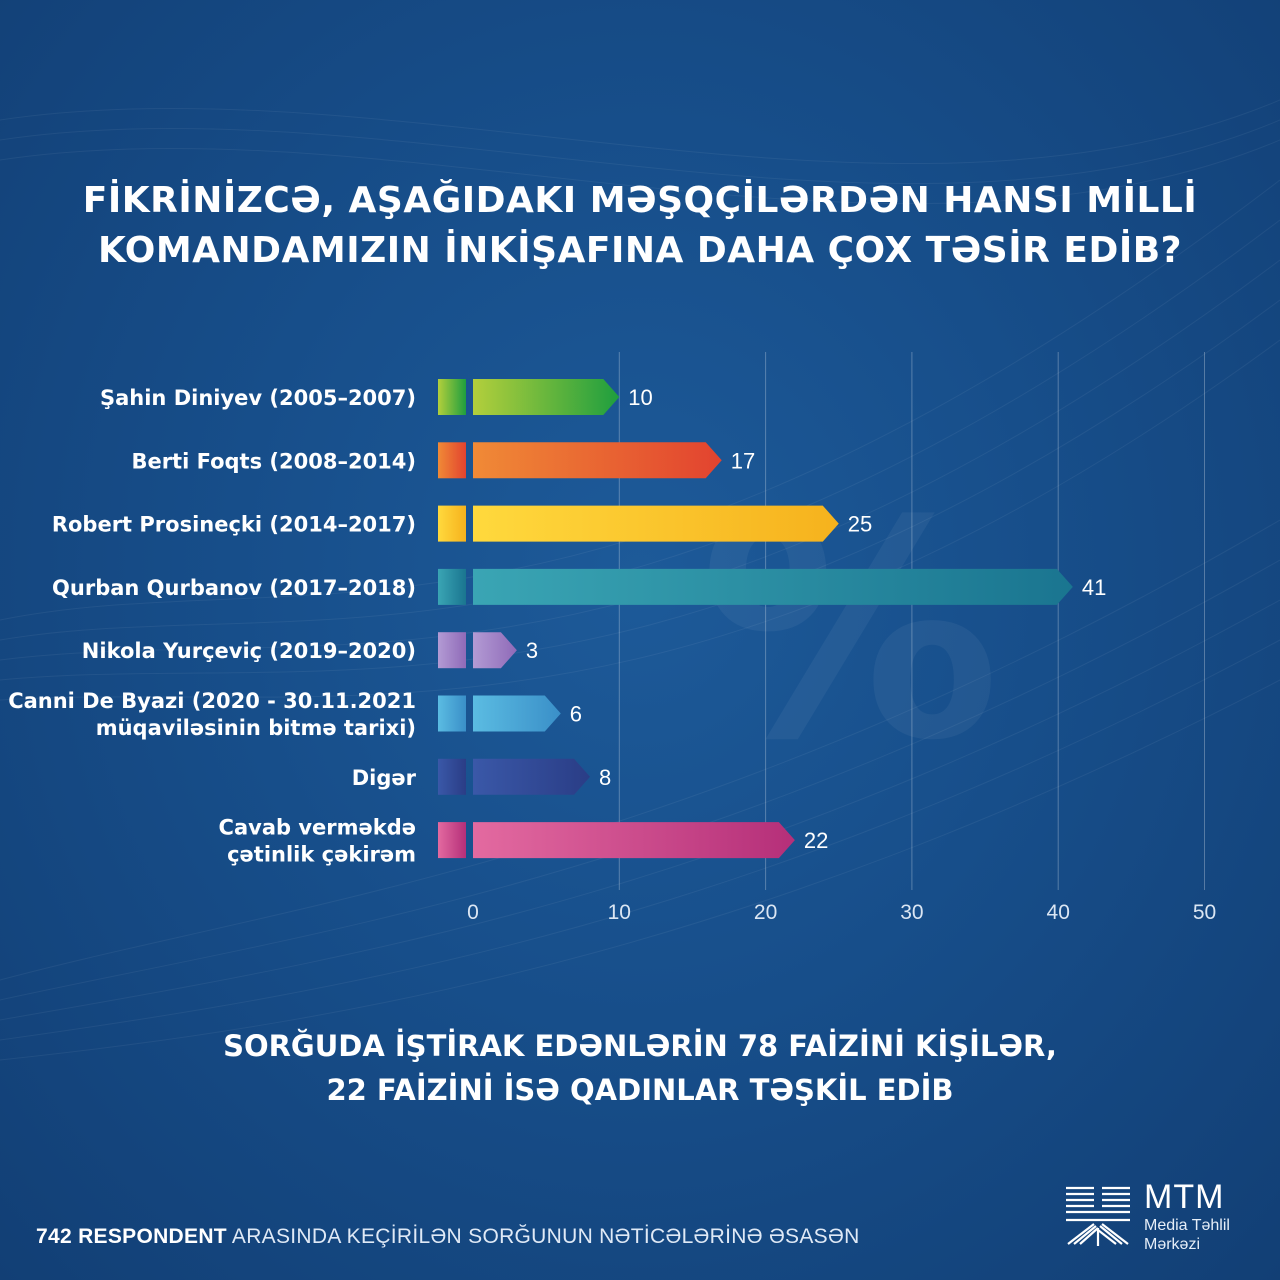 The height and width of the screenshot is (1280, 1280). I want to click on value-label: 10, so click(640, 397).